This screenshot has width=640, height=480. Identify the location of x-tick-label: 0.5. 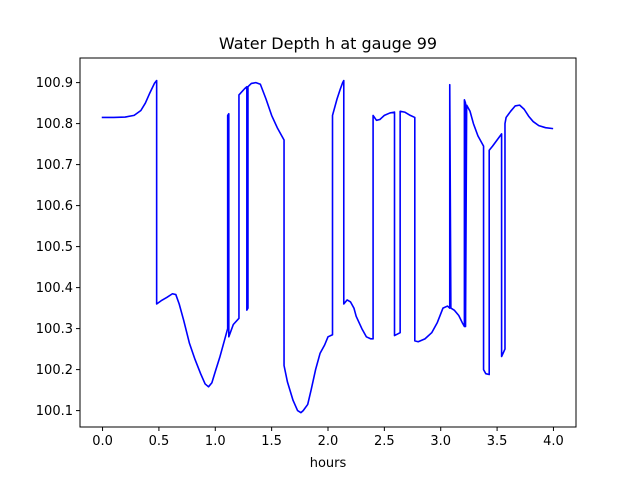
(159, 441).